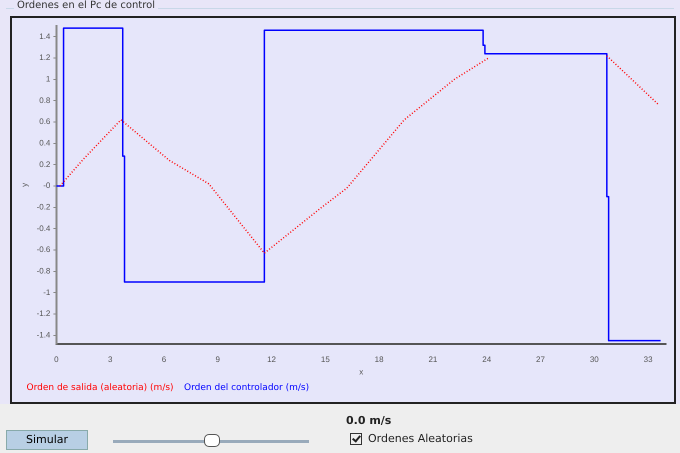  I want to click on x-tick-label: 18, so click(379, 359).